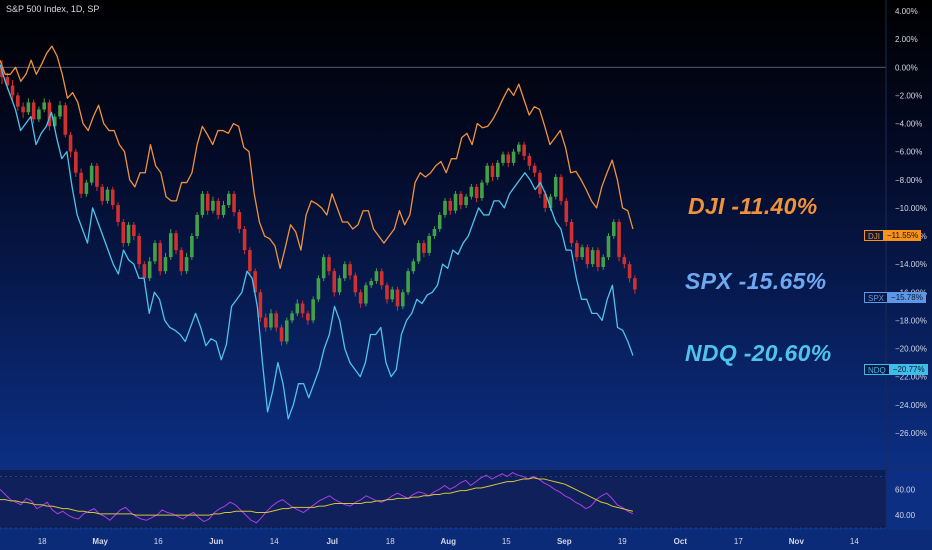  Describe the element at coordinates (564, 541) in the screenshot. I see `x-tick-label: Sep` at that location.